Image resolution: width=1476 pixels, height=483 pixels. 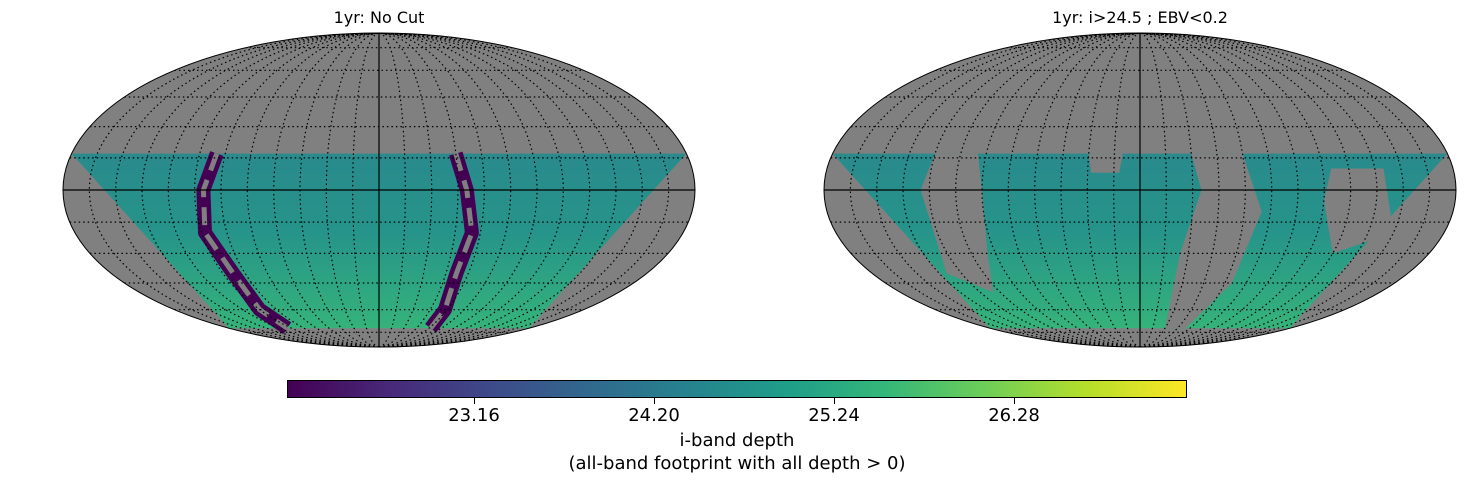 I want to click on colorbar-tick-label: 23.16, so click(x=474, y=415).